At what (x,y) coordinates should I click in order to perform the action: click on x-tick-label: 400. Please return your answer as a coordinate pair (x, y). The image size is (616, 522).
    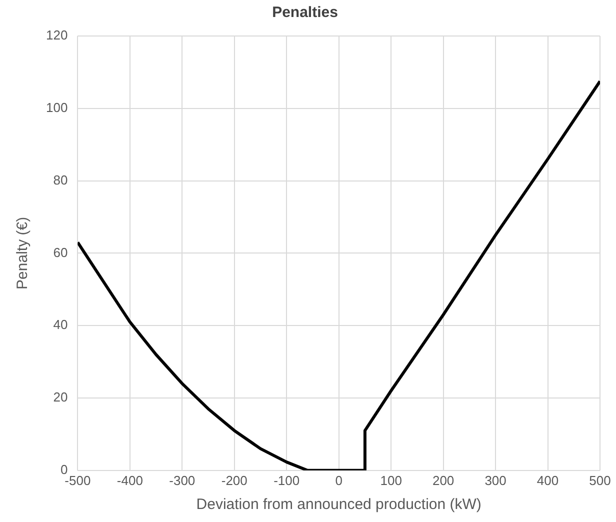
    Looking at the image, I should click on (547, 480).